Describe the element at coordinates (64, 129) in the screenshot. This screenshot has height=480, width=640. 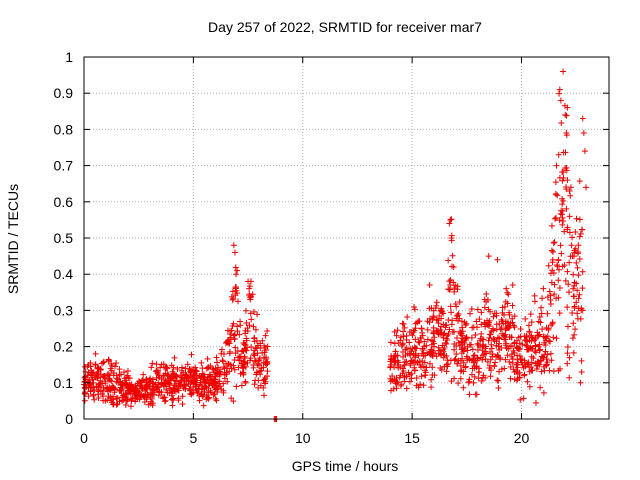
I see `y-tick-label: 0.8` at that location.